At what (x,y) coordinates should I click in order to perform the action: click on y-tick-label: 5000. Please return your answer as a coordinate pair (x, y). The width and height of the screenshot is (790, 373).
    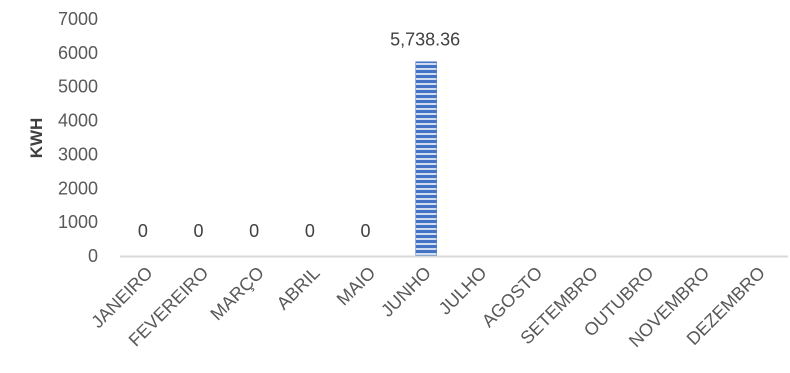
    Looking at the image, I should click on (78, 87).